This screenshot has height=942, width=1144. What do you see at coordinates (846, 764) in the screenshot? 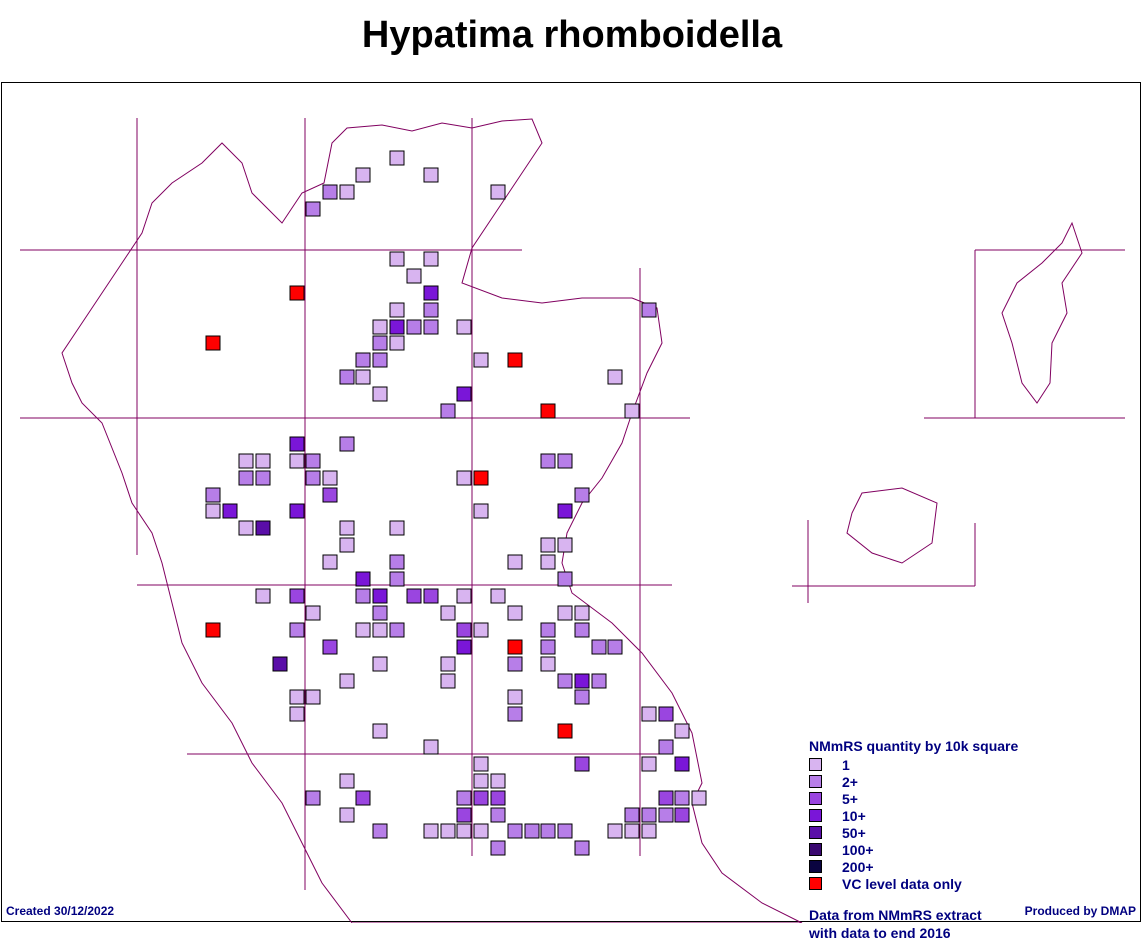
I see `legend-label: 1` at bounding box center [846, 764].